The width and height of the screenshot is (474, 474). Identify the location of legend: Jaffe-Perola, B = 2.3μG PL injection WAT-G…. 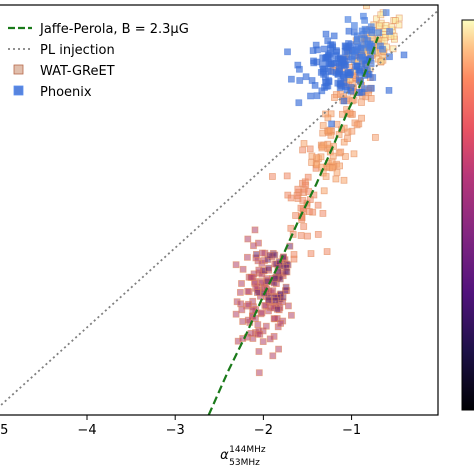
(98, 61).